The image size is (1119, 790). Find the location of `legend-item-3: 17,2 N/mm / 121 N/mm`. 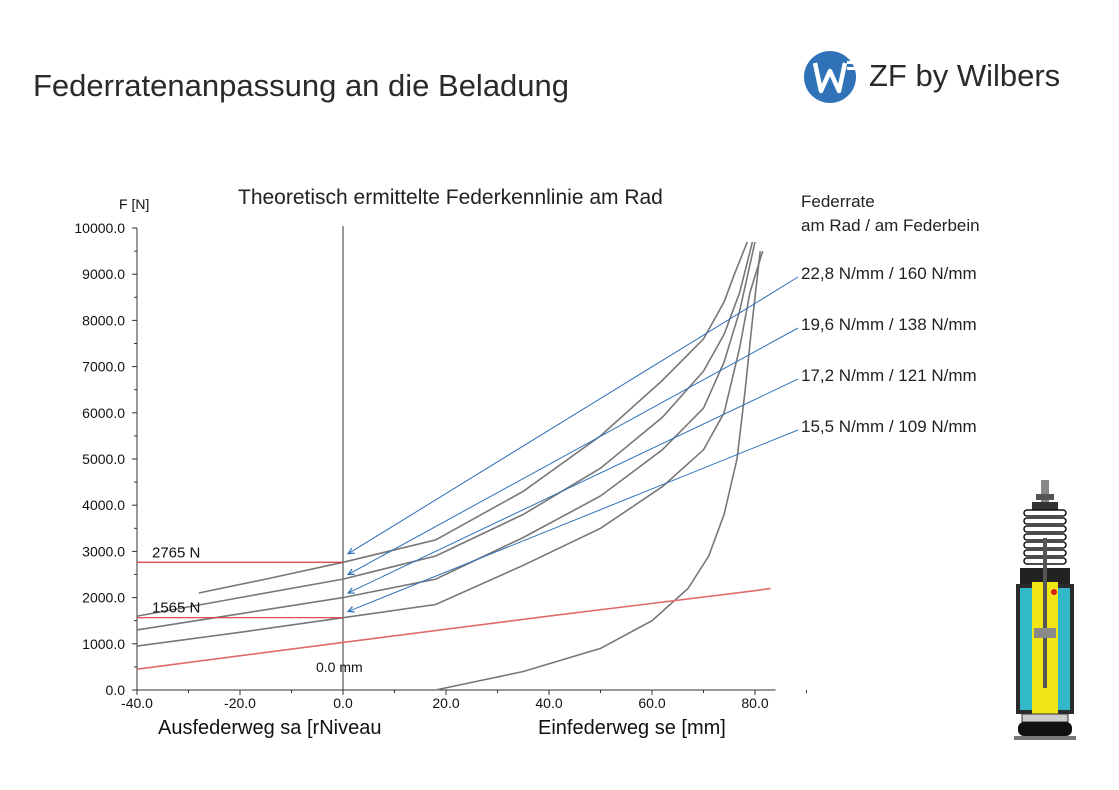

legend-item-3: 17,2 N/mm / 121 N/mm is located at coordinates (889, 375).